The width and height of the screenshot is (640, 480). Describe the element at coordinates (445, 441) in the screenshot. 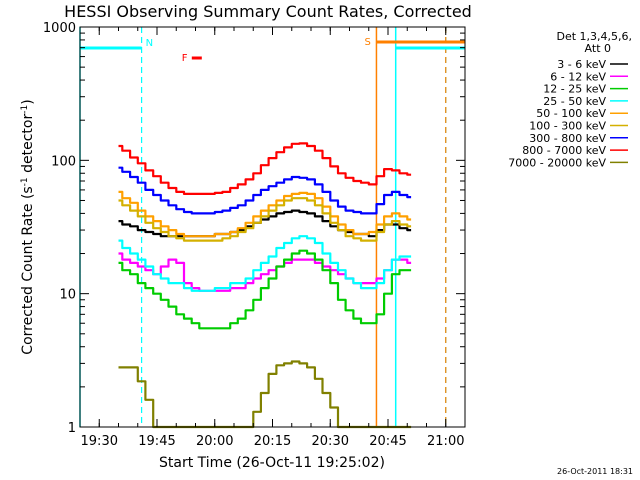

I see `x-tick-label-6: 21:00` at that location.